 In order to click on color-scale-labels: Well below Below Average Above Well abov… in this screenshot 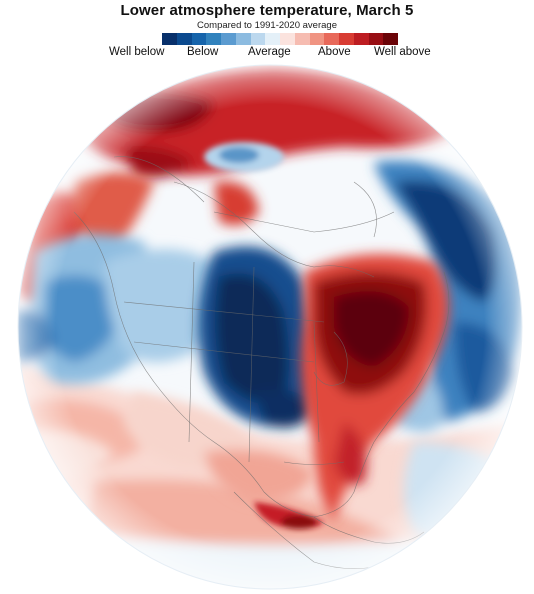, I will do `click(267, 53)`.